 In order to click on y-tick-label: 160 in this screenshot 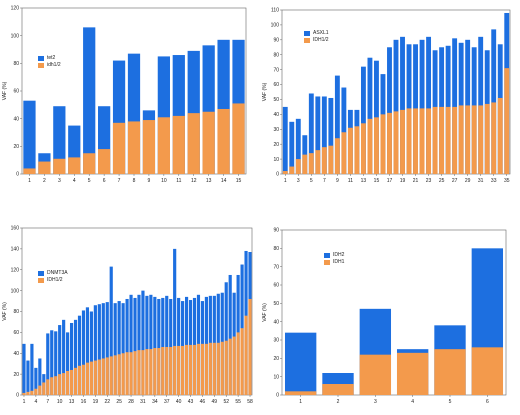, I will do `click(15, 229)`.